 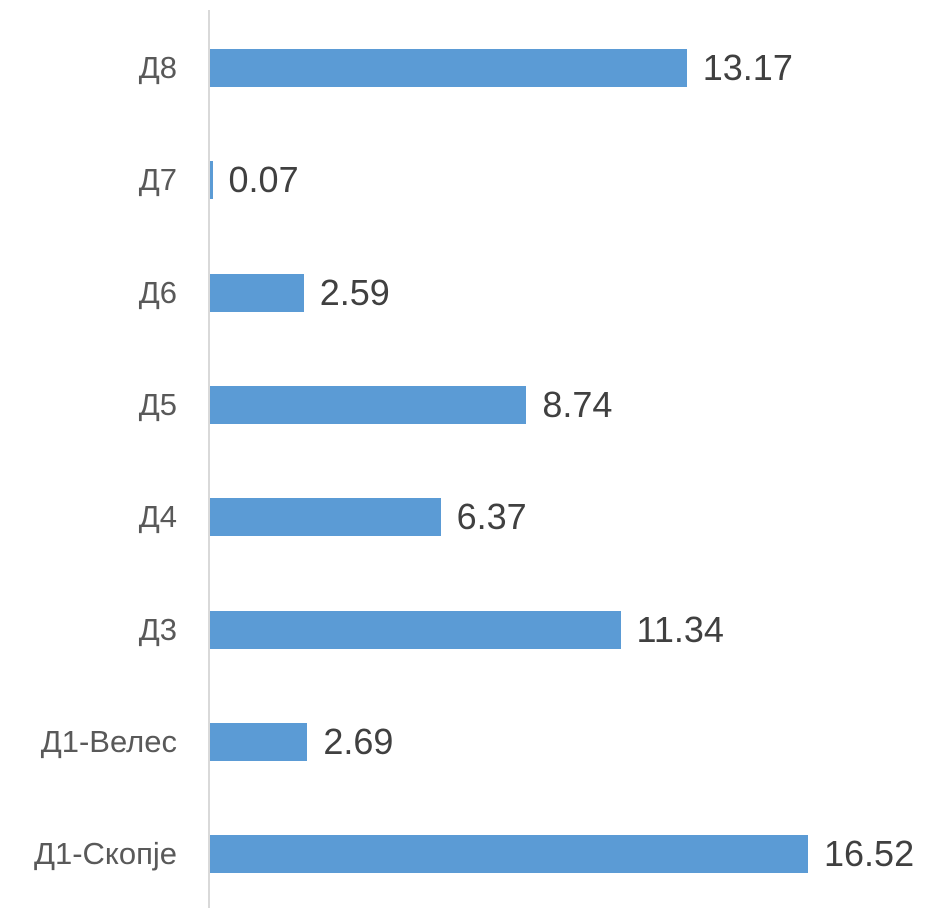 I want to click on category-label: Д3, so click(x=157, y=629).